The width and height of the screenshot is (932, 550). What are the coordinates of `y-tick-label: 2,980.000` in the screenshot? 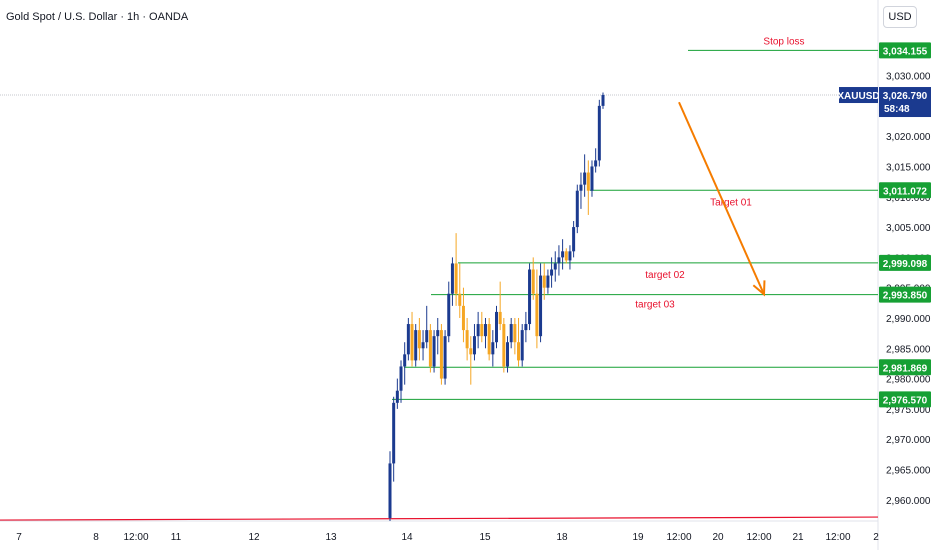 It's located at (908, 380).